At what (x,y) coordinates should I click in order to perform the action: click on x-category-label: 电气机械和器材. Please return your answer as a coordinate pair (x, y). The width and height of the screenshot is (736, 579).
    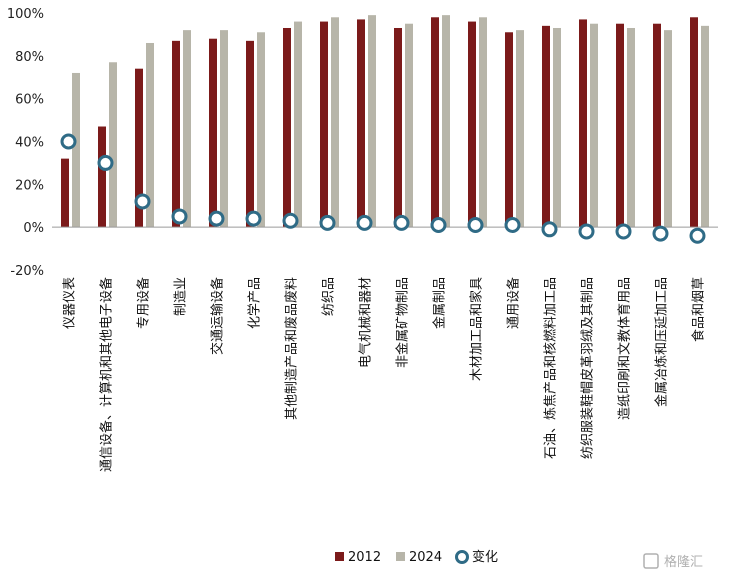
    Looking at the image, I should click on (366, 322).